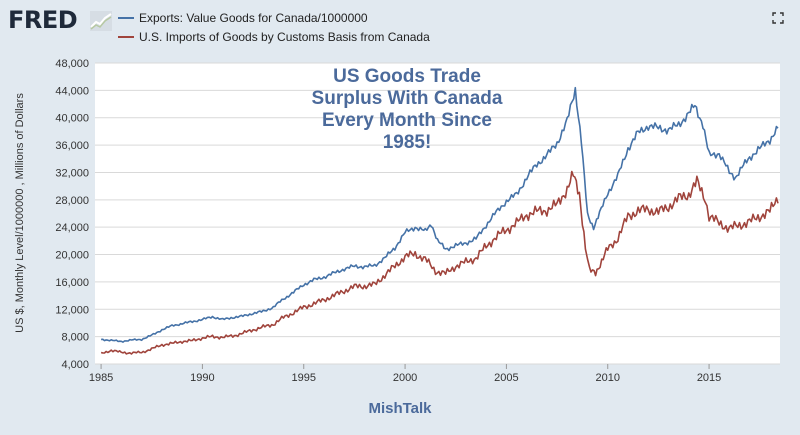  I want to click on x-tick-label: 1985, so click(101, 378).